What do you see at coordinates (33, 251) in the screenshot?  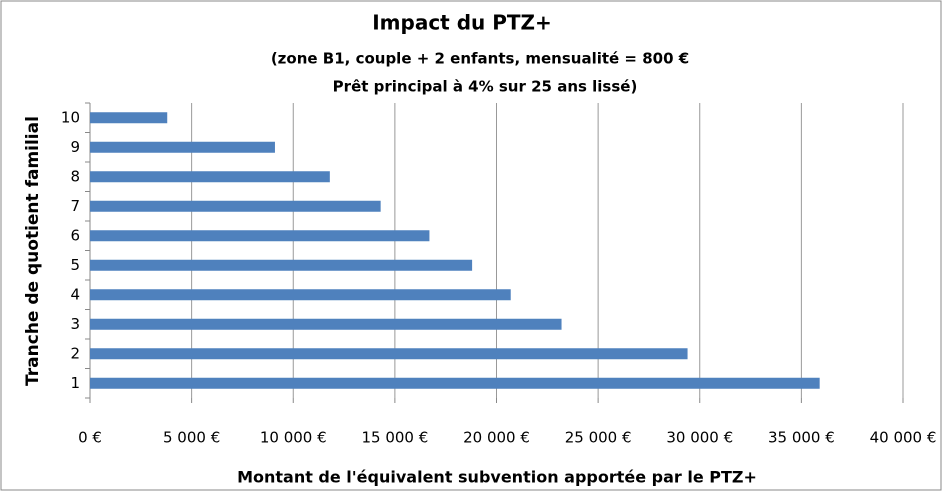 I see `y-axis-label: Tranche de quotient familial` at bounding box center [33, 251].